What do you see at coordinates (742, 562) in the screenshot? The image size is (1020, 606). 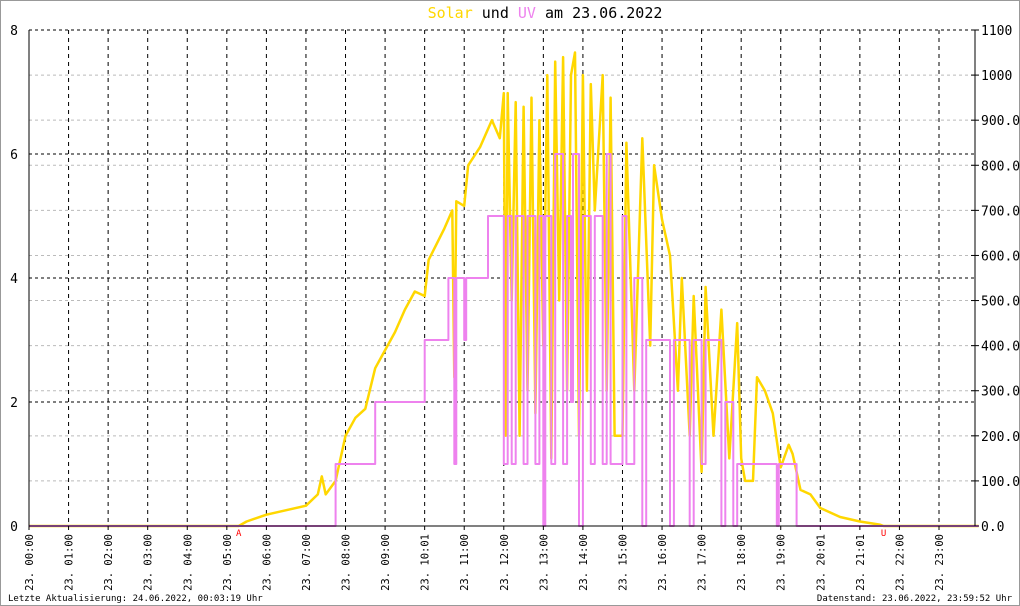 I see `x-tick-label: 23. 18:00` at bounding box center [742, 562].